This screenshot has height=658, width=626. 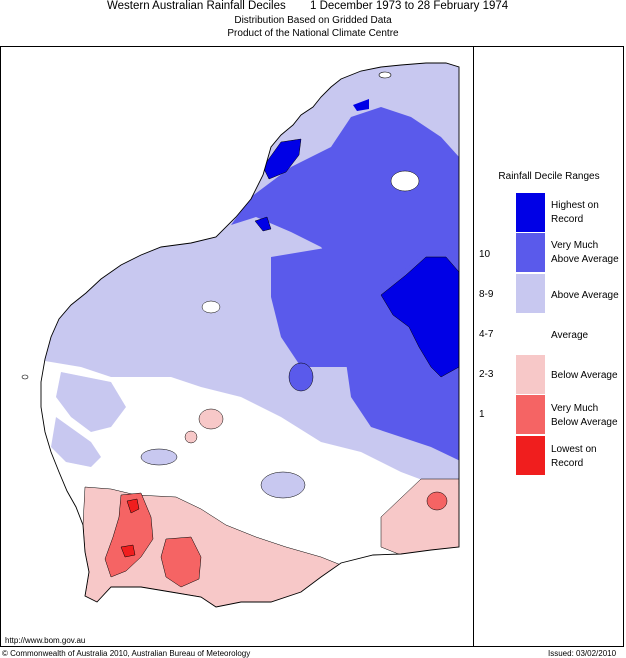 I want to click on title-period: 1 December 1973 to 28 February 1974, so click(x=409, y=6).